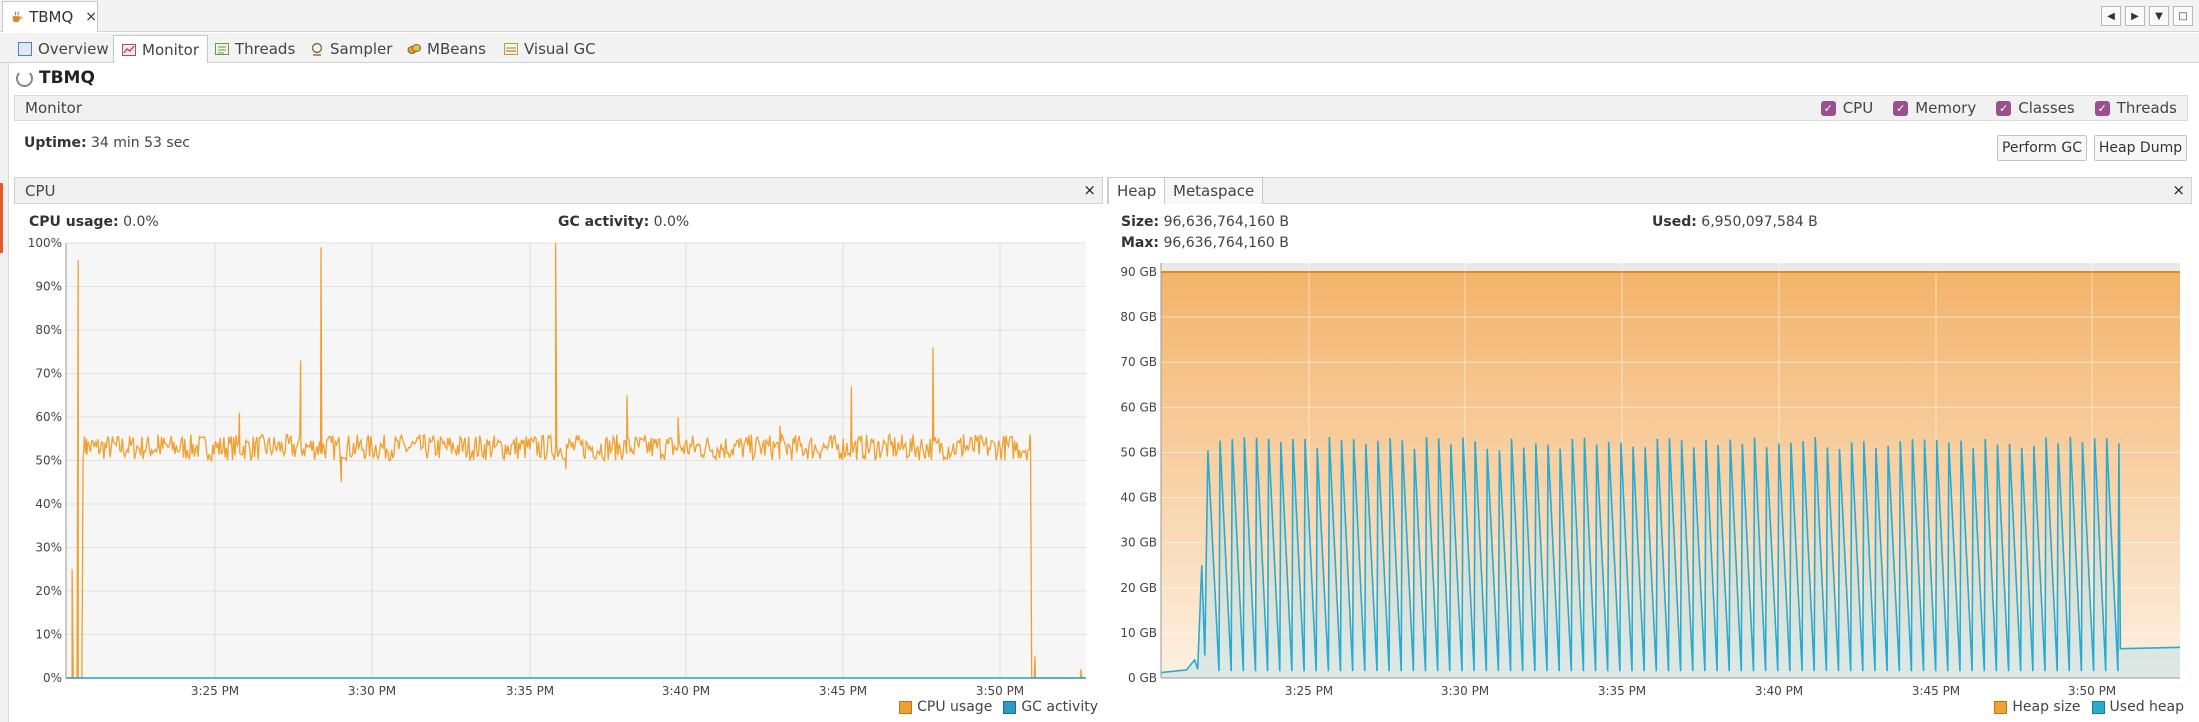 The height and width of the screenshot is (722, 2199). Describe the element at coordinates (48, 461) in the screenshot. I see `cpu-y-tick-label: 50%` at that location.